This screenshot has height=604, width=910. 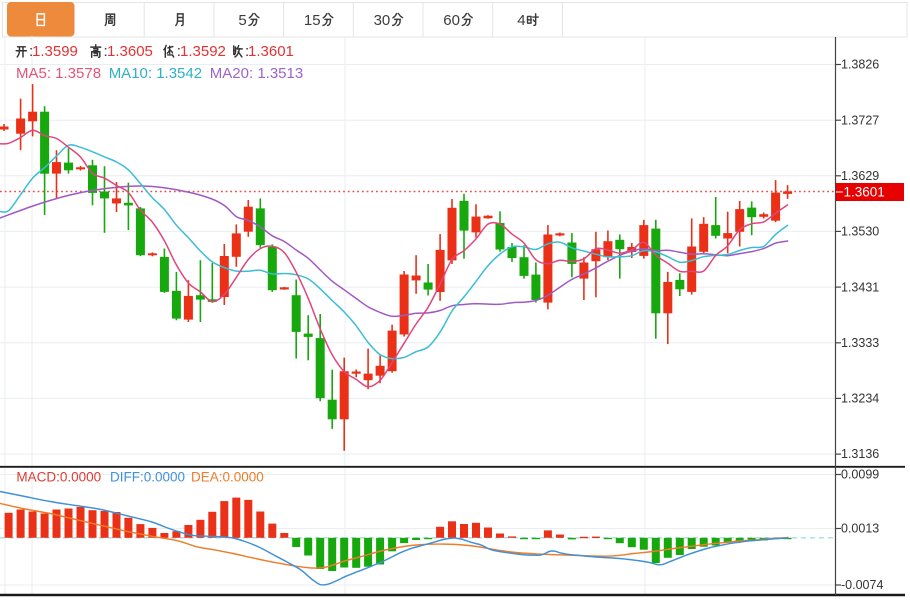 I want to click on svg-text: 1.3599, so click(x=55, y=51).